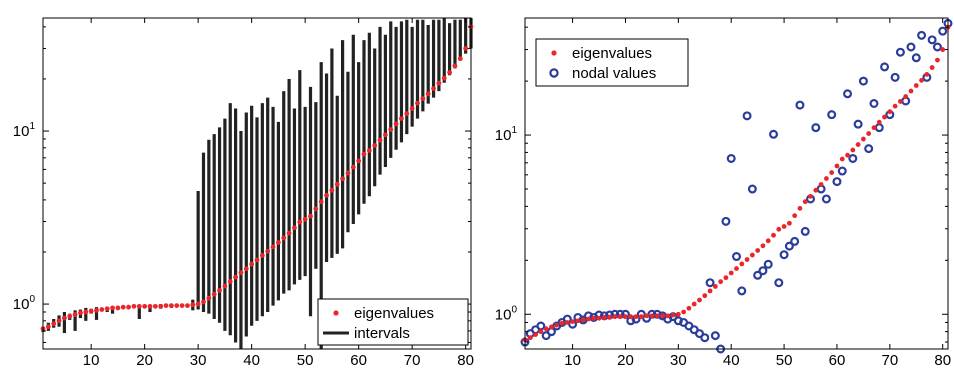  Describe the element at coordinates (144, 360) in the screenshot. I see `left-x-tick-label: 20` at that location.